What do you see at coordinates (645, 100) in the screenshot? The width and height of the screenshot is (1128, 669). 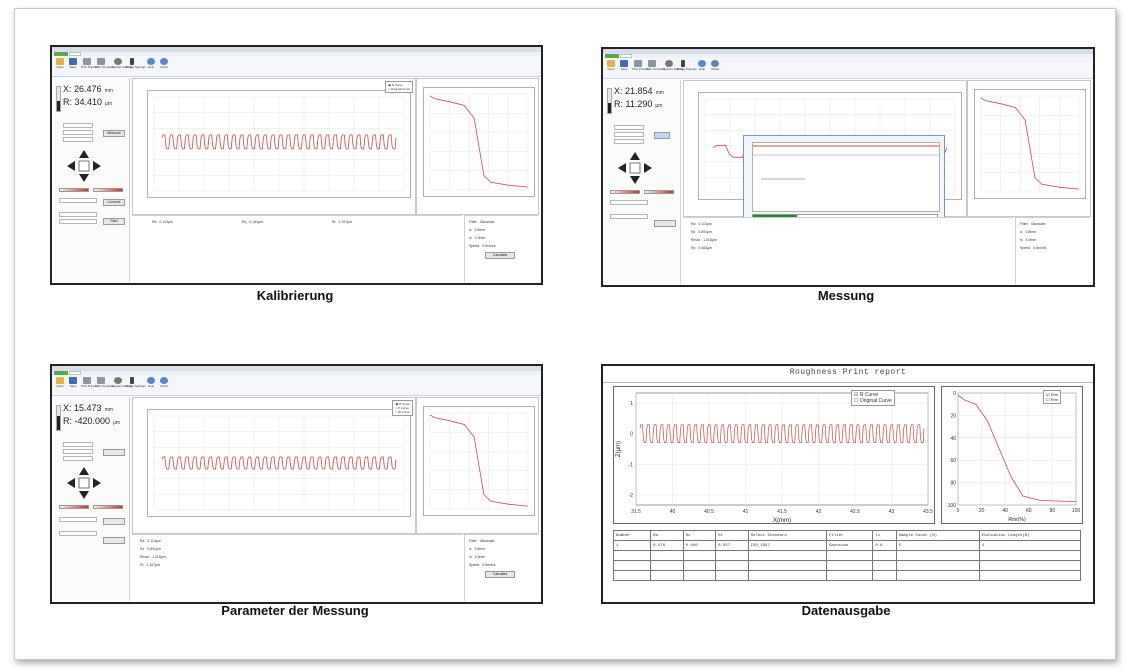 I see `position-readout: X: 21.854 mm R: 11.290 µm` at bounding box center [645, 100].